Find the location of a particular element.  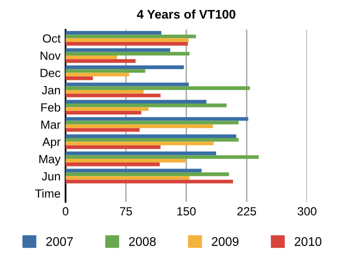

x-tick-label: 300 is located at coordinates (307, 211).